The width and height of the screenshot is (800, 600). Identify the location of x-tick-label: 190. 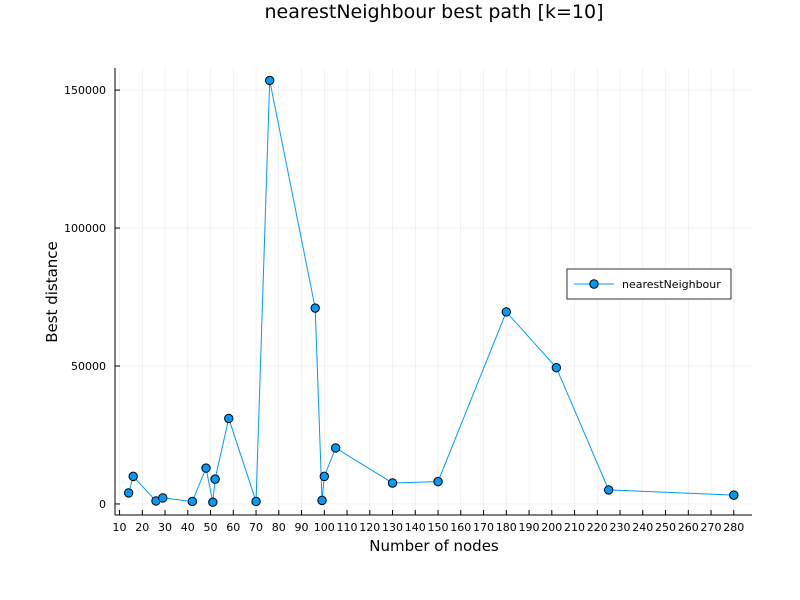
(529, 527).